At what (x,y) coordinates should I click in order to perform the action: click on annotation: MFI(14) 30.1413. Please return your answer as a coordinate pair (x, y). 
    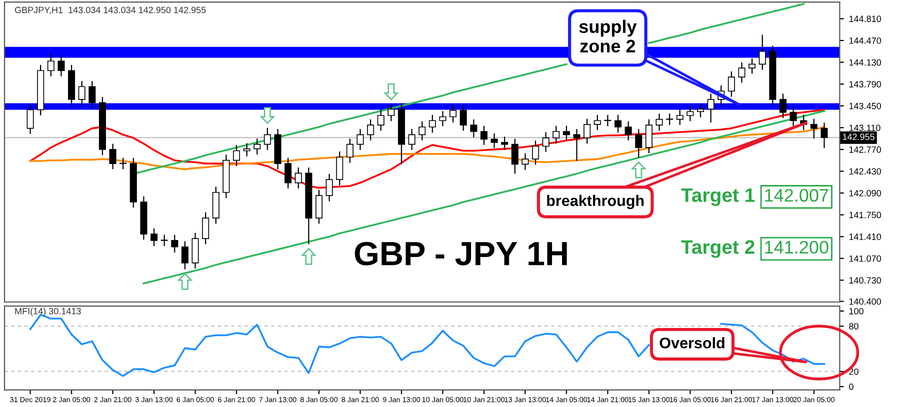
    Looking at the image, I should click on (48, 312).